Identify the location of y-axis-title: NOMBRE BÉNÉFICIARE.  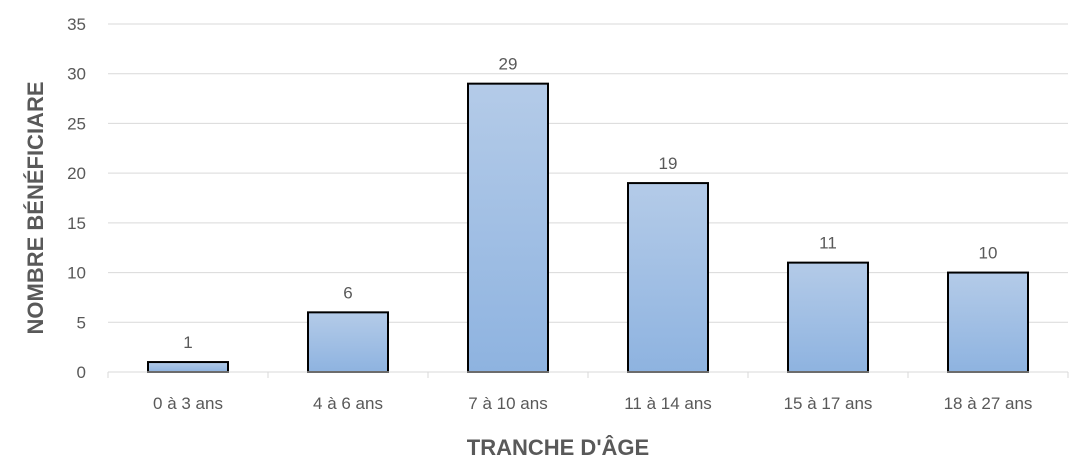
(35, 207).